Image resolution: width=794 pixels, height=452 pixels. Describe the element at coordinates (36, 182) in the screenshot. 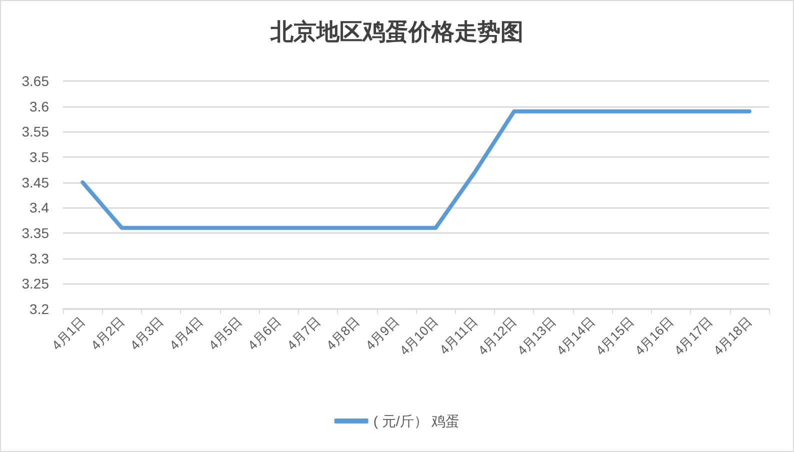

I see `y-tick-label: 3.45` at that location.